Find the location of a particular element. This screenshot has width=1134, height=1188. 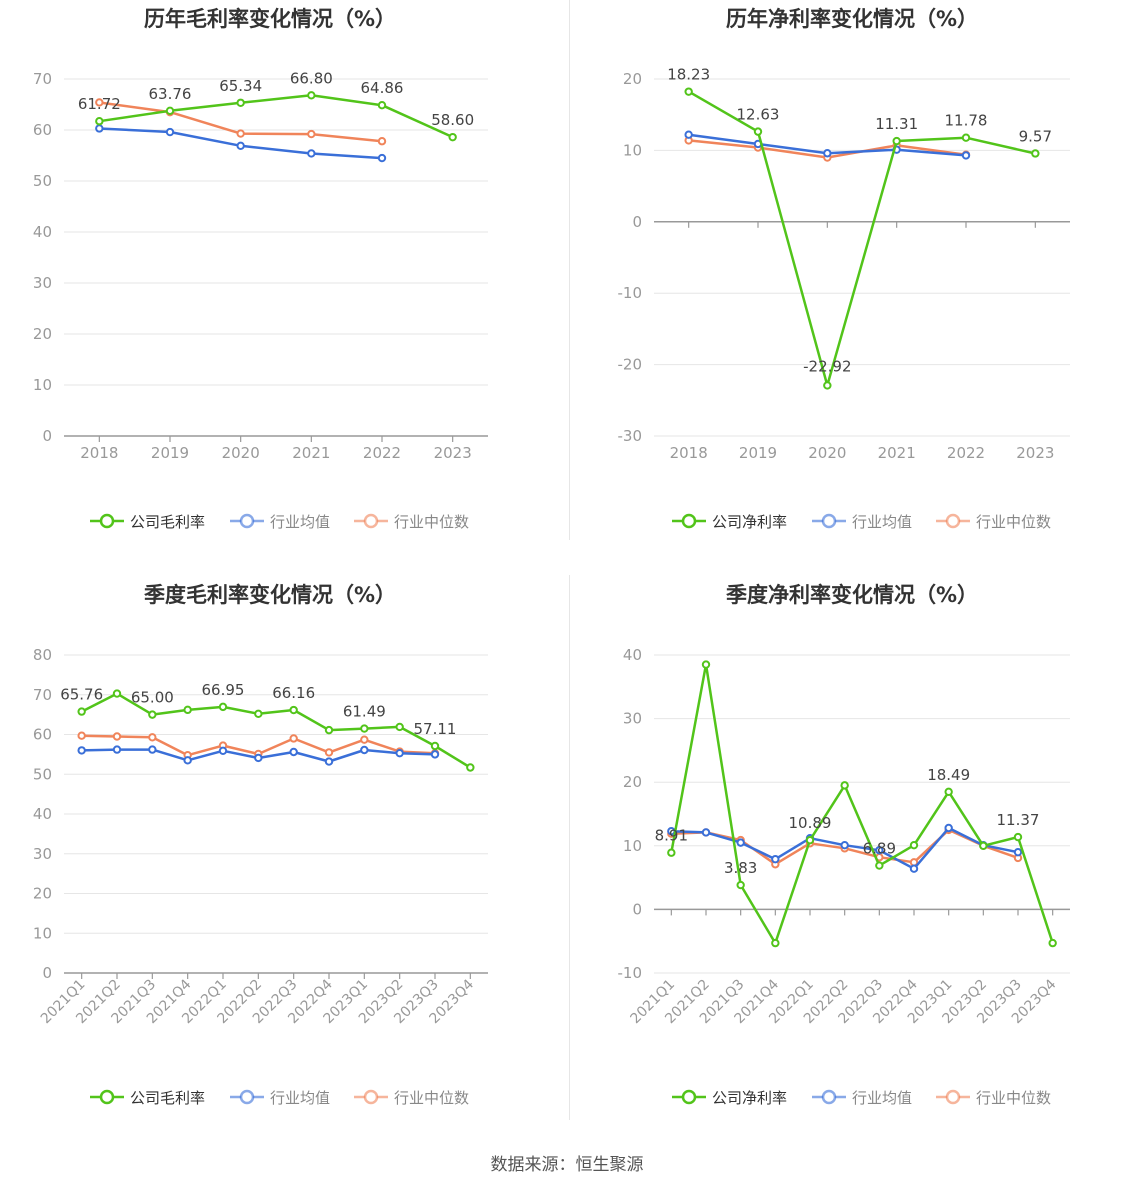

data-label: 64.86 is located at coordinates (382, 88).